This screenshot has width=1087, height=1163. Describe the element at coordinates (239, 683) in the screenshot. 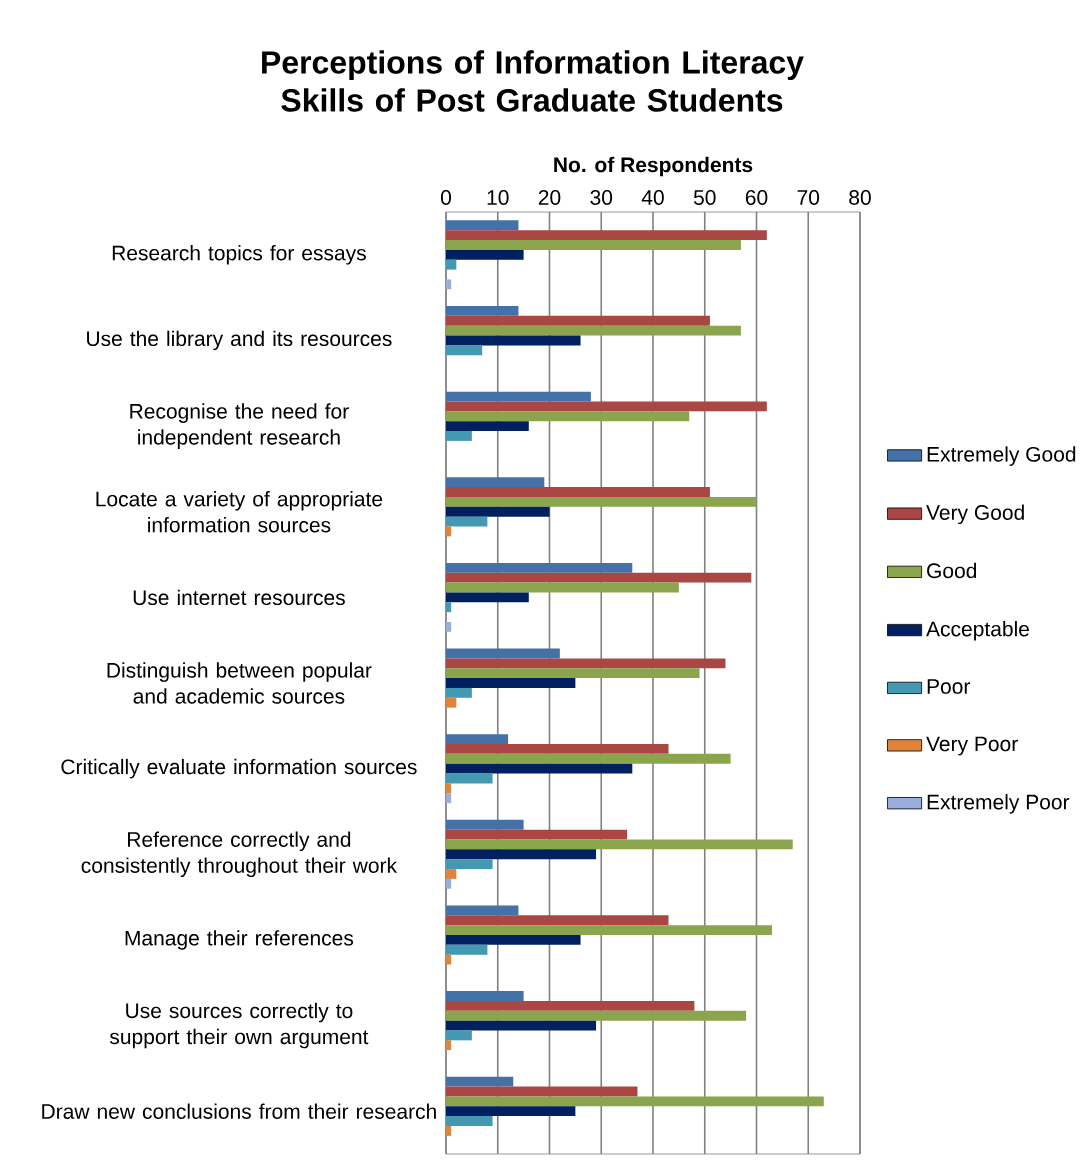

I see `y-tick-label: Distinguish between popular and academic sources` at that location.